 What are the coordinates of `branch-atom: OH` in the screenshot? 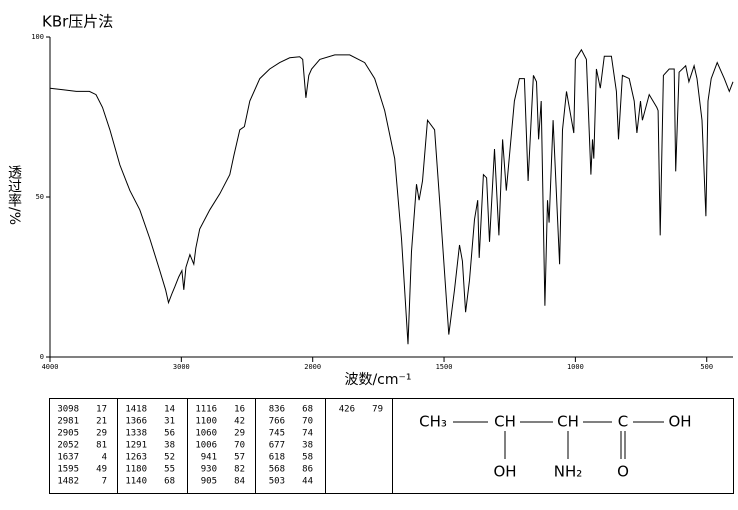 It's located at (504, 472).